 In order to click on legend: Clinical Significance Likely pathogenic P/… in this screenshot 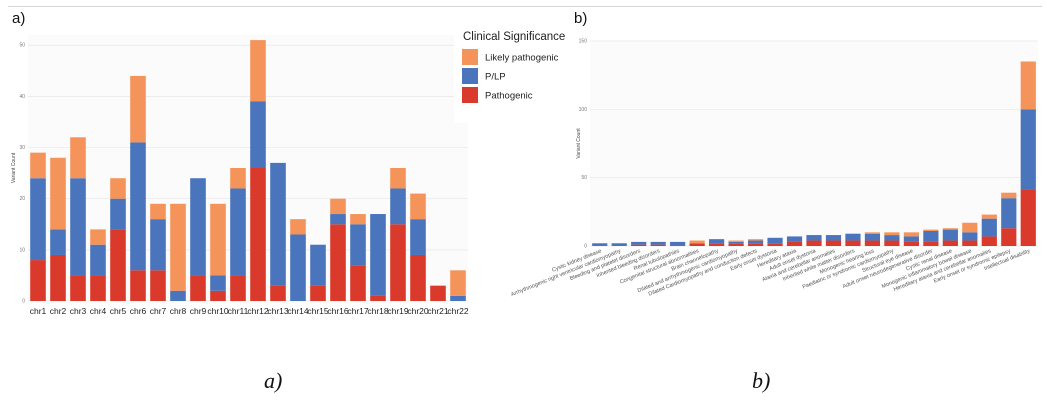, I will do `click(514, 73)`.